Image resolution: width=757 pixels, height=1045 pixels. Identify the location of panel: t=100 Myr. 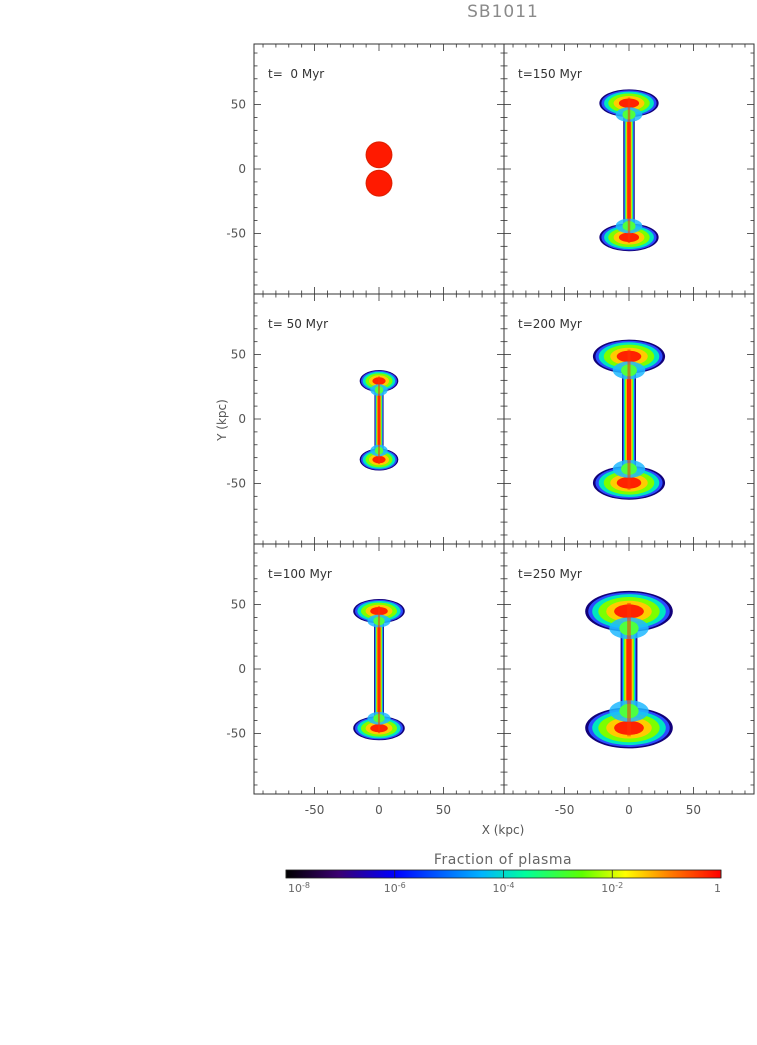
(379, 669).